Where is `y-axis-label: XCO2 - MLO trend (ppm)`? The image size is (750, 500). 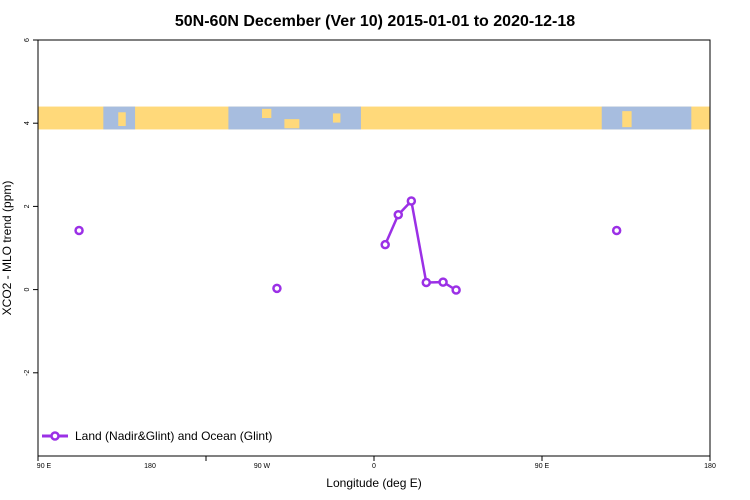 y-axis-label: XCO2 - MLO trend (ppm) is located at coordinates (7, 248).